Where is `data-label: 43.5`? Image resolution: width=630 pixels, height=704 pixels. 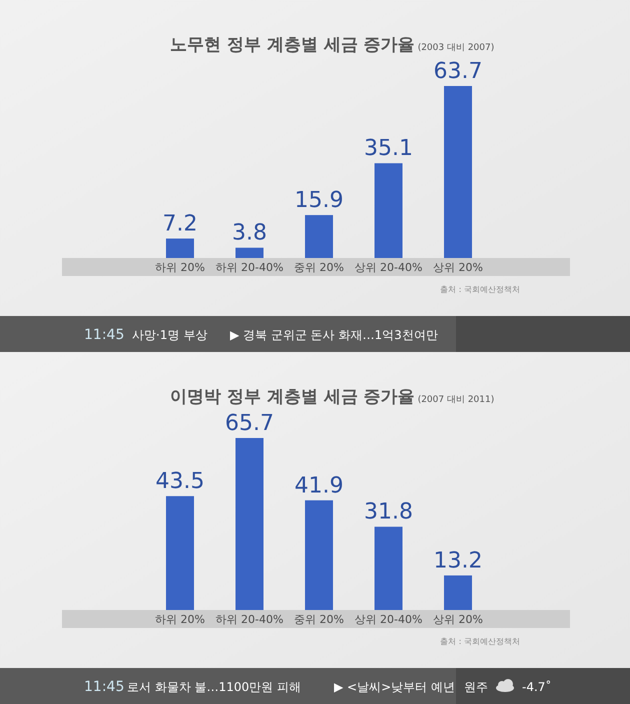 data-label: 43.5 is located at coordinates (180, 481).